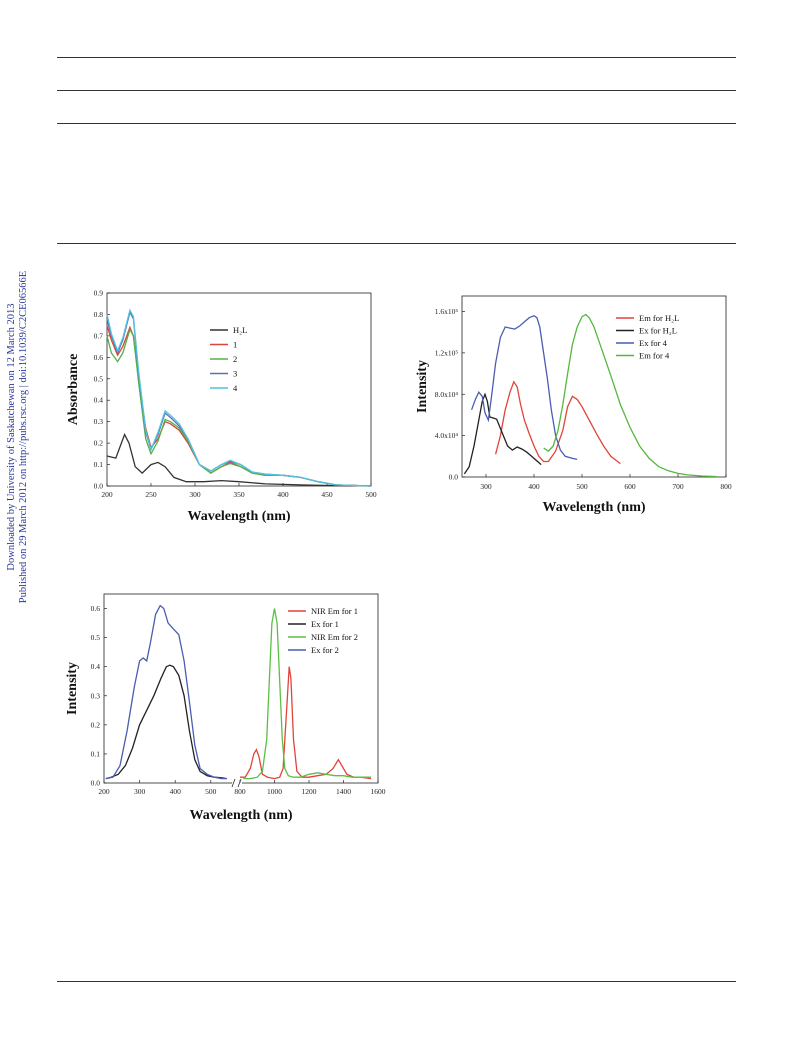 Image resolution: width=793 pixels, height=1039 pixels. What do you see at coordinates (343, 791) in the screenshot?
I see `x-tick-label: 1400` at bounding box center [343, 791].